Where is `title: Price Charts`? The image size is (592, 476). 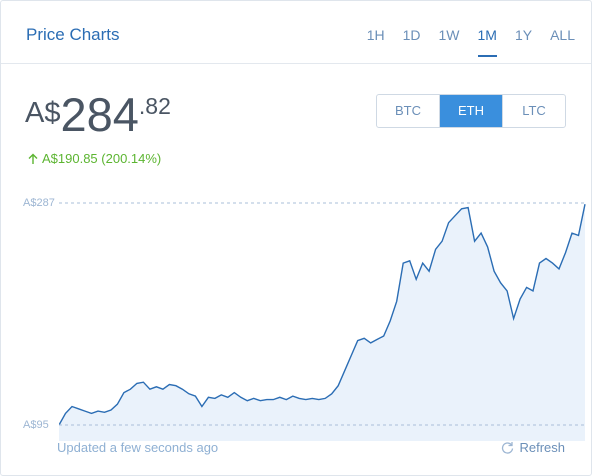 title: Price Charts is located at coordinates (73, 34).